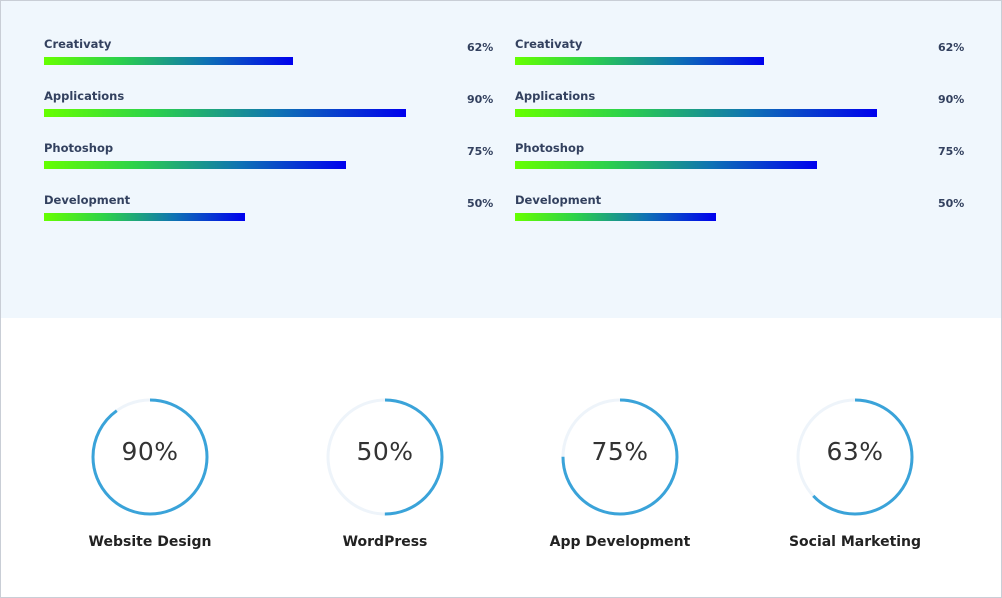  Describe the element at coordinates (620, 451) in the screenshot. I see `circle-percent-value: 75%` at that location.